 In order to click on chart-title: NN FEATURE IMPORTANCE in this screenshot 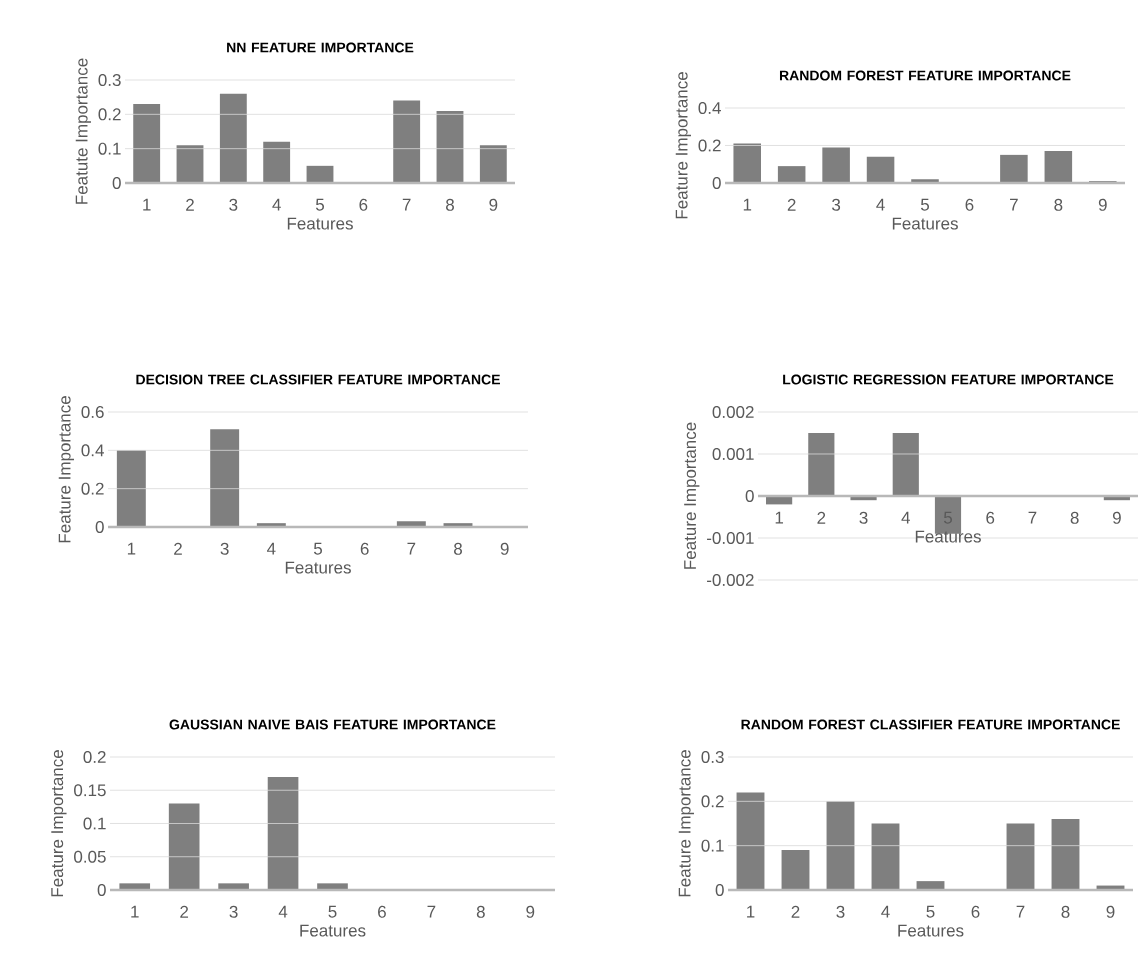, I will do `click(320, 47)`.